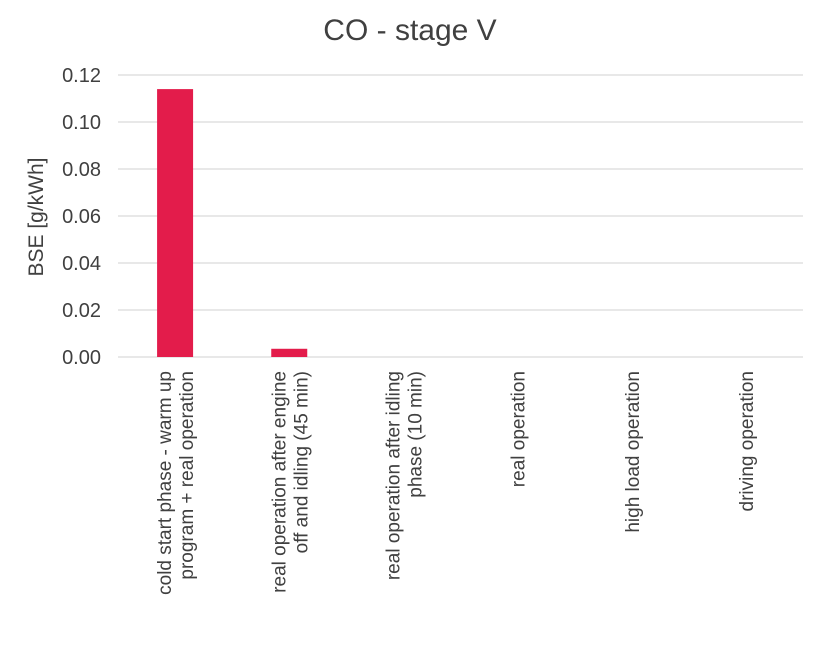  Describe the element at coordinates (301, 462) in the screenshot. I see `x-category-label-line: off and idling (45 min)` at that location.